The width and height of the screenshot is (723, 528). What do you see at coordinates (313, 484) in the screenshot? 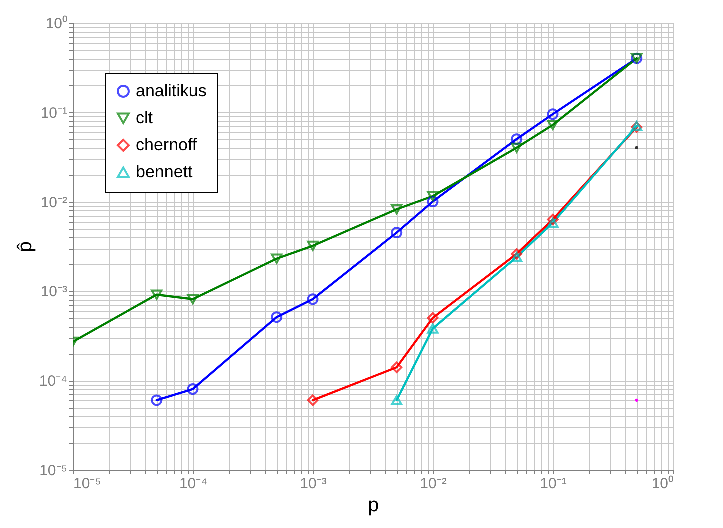
I see `x-tick-label: 10⁻³` at bounding box center [313, 484].